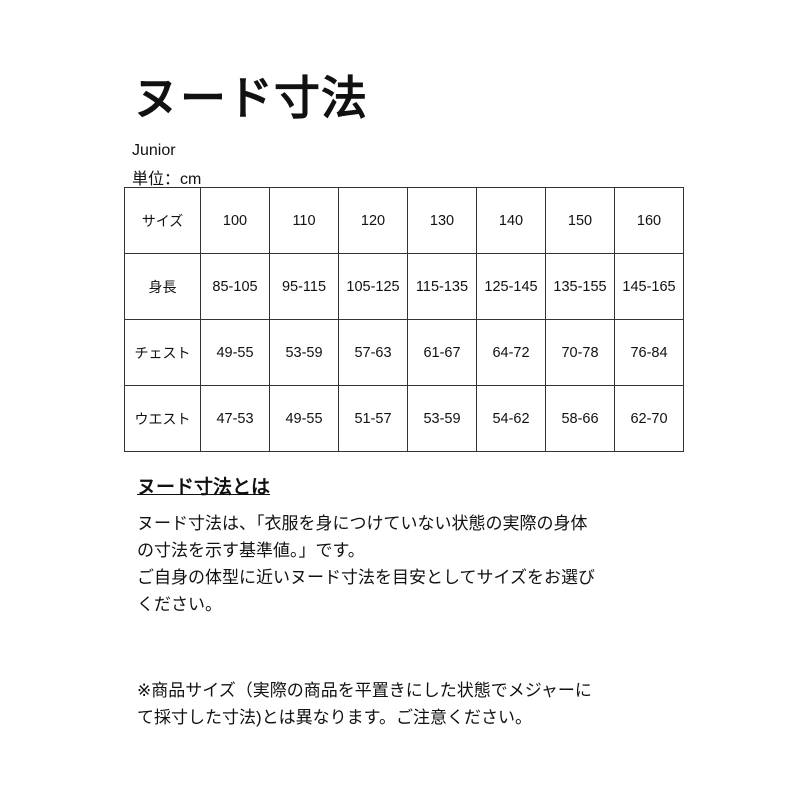 Image resolution: width=800 pixels, height=800 pixels. Describe the element at coordinates (235, 418) in the screenshot. I see `table-cell: 47-53` at that location.